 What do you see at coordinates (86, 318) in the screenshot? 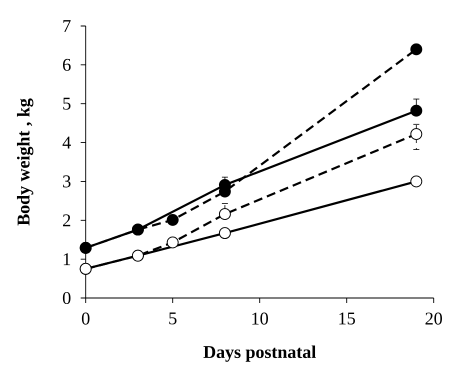
I see `x-tick-label: 0` at bounding box center [86, 318].